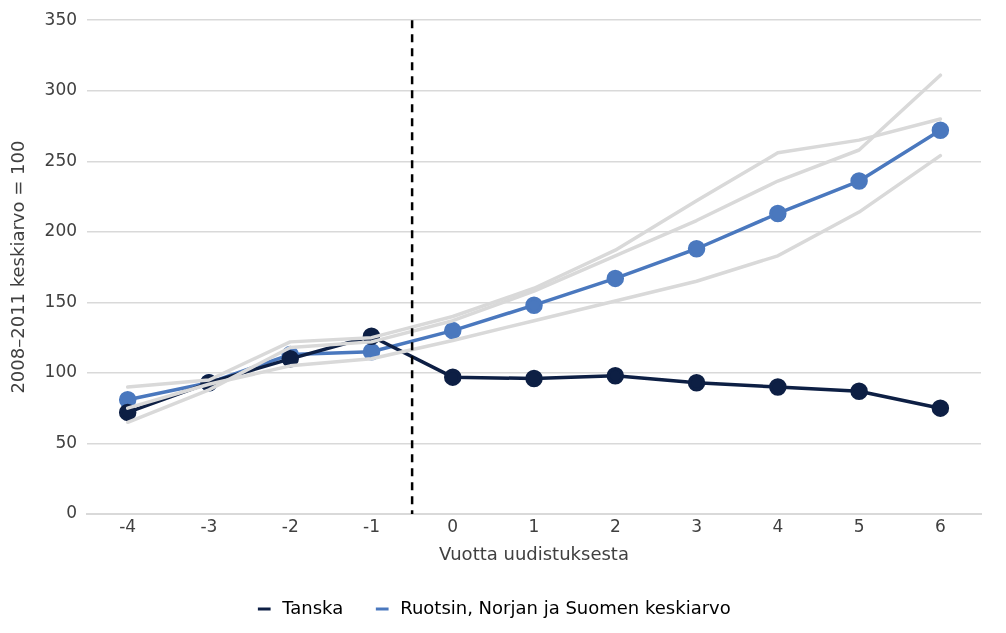 This screenshot has height=633, width=1006. I want to click on x-tick-label: 3, so click(696, 525).